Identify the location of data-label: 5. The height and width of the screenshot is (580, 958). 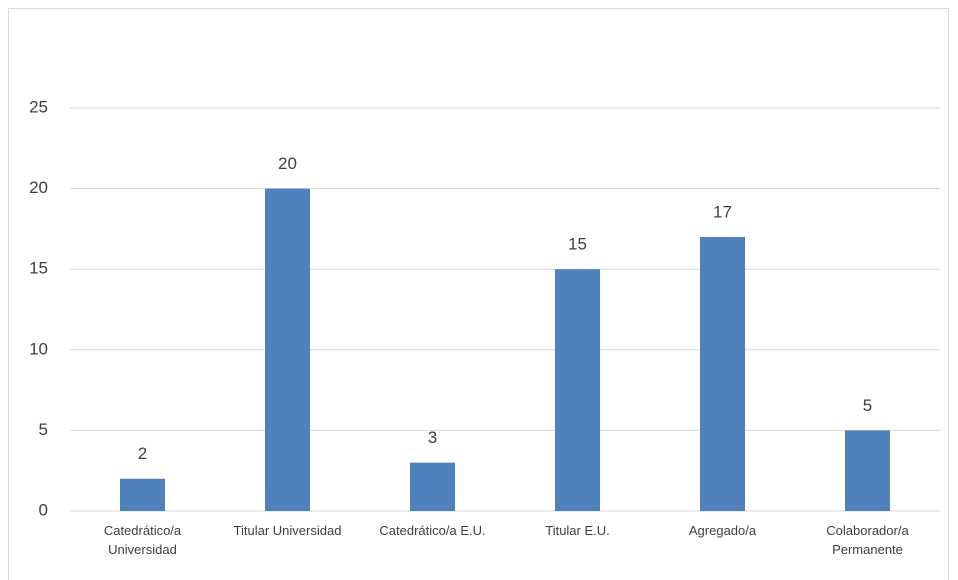
(867, 405).